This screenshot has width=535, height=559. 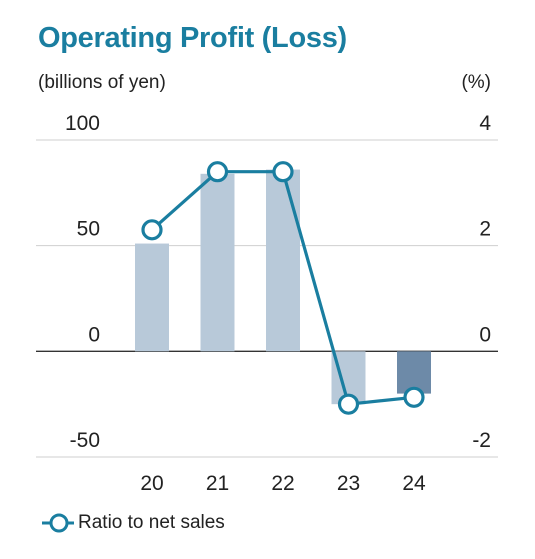 What do you see at coordinates (217, 483) in the screenshot?
I see `x-tick-label-21: 21` at bounding box center [217, 483].